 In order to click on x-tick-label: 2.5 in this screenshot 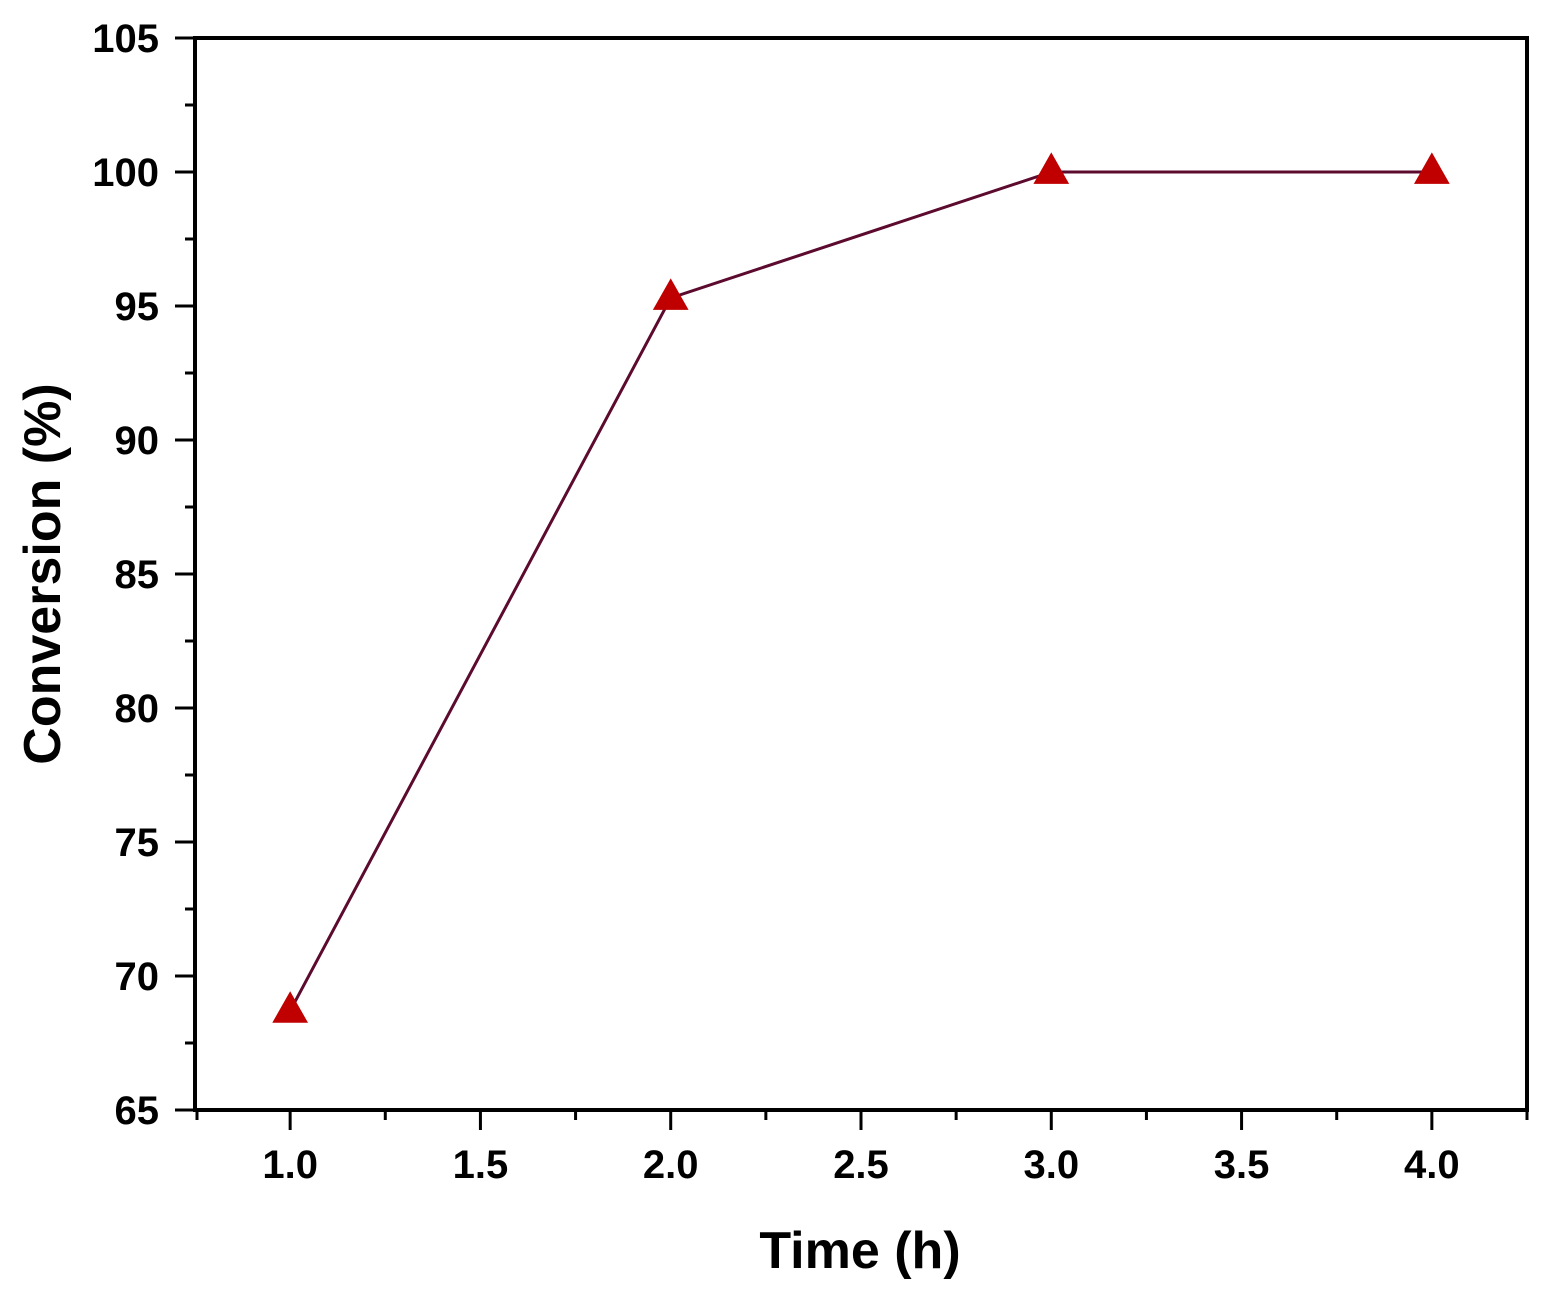, I will do `click(861, 1165)`.